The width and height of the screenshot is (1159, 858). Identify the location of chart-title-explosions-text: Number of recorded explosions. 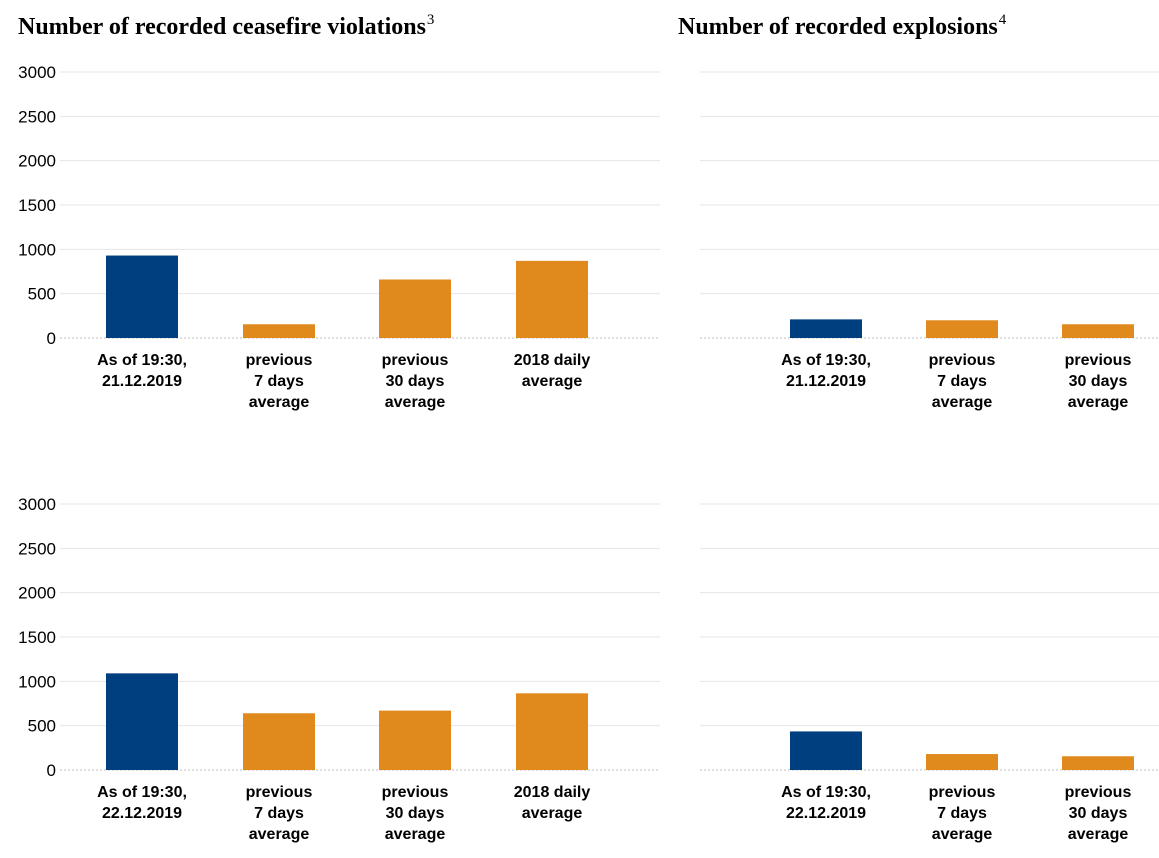
(838, 27).